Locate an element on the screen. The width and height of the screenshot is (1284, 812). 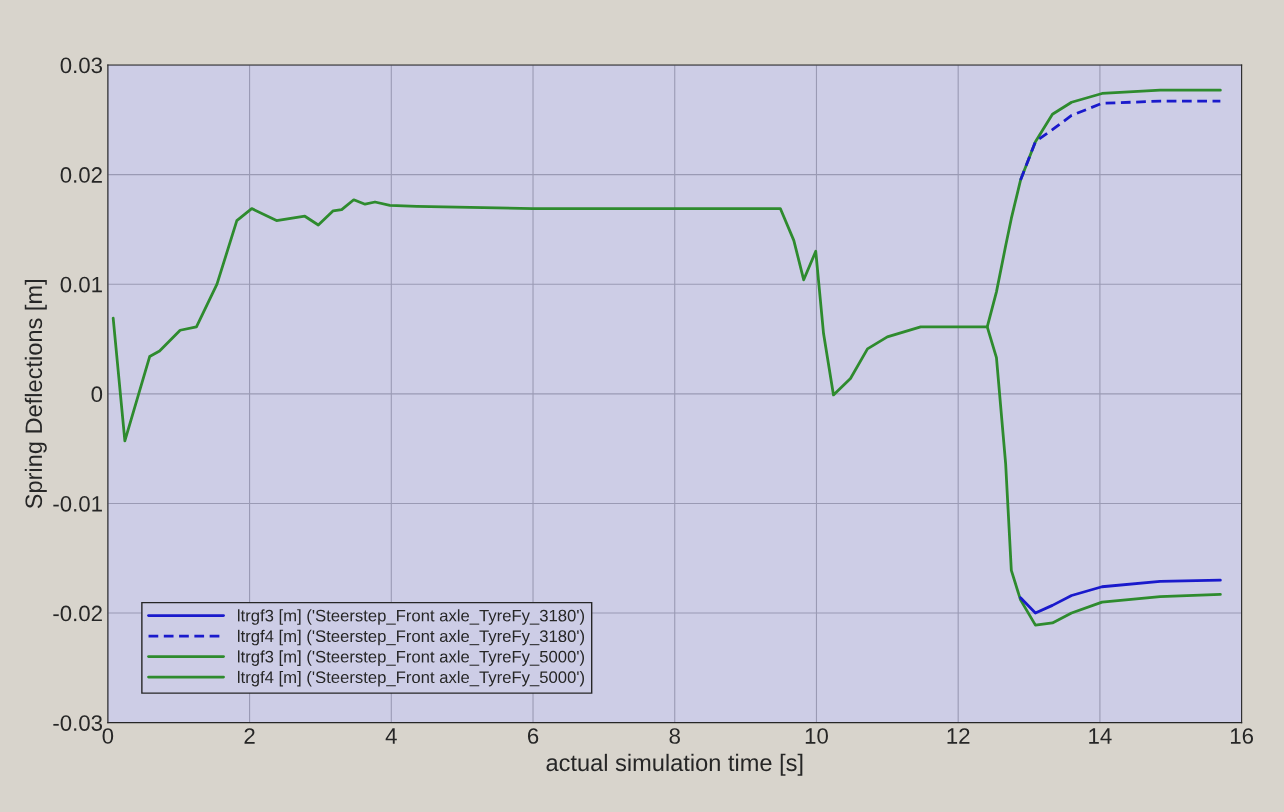
y-tick-label: -0.01 is located at coordinates (77, 503).